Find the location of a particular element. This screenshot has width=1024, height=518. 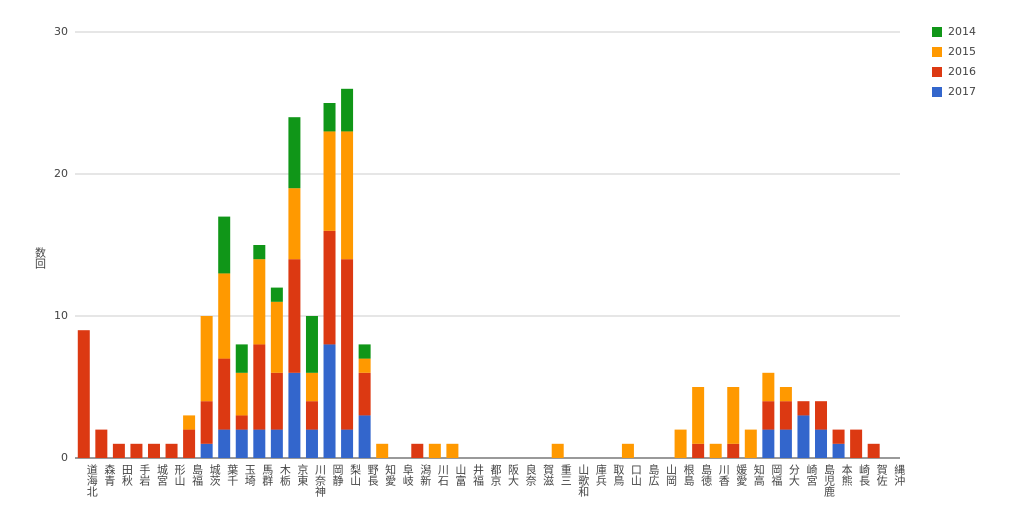

x-tick-label: 道海北 is located at coordinates (91, 480).